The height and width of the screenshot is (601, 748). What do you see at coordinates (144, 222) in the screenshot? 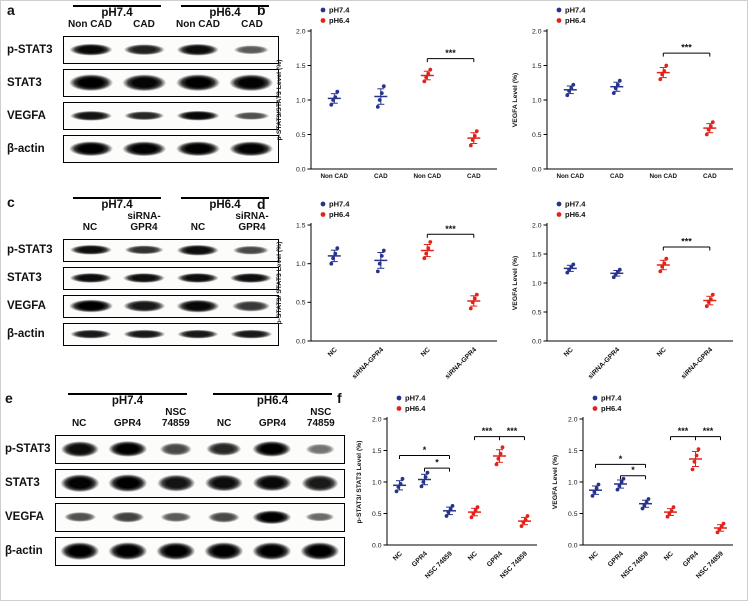
I see `lane-label: siRNA- GPR4` at bounding box center [144, 222].